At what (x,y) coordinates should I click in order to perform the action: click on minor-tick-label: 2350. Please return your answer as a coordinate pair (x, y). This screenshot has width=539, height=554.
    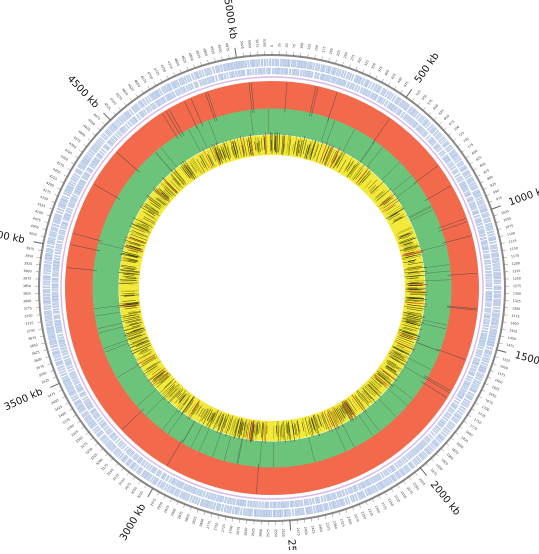
    Looking at the image, I should click on (335, 524).